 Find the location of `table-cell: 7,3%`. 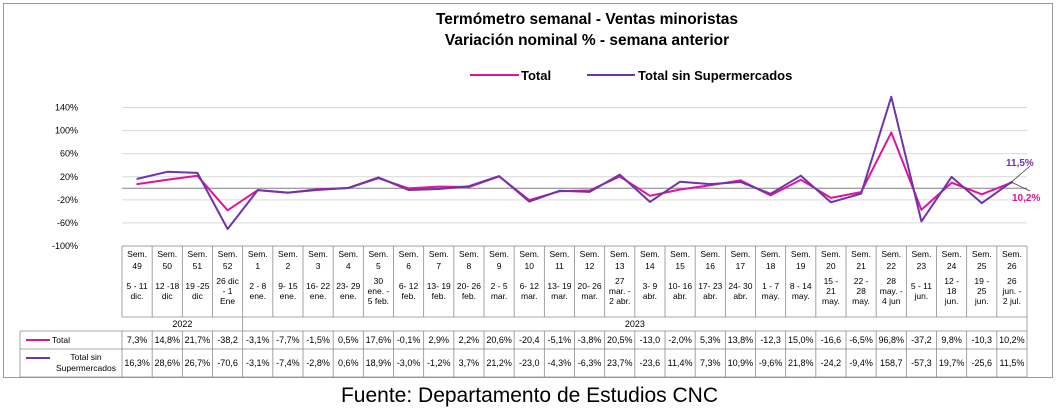

table-cell: 7,3% is located at coordinates (137, 340).